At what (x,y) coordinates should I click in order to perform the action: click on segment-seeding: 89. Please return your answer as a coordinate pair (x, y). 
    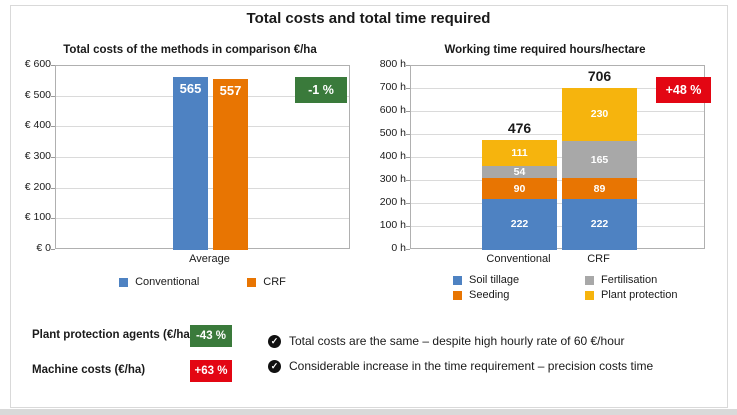
    Looking at the image, I should click on (599, 188).